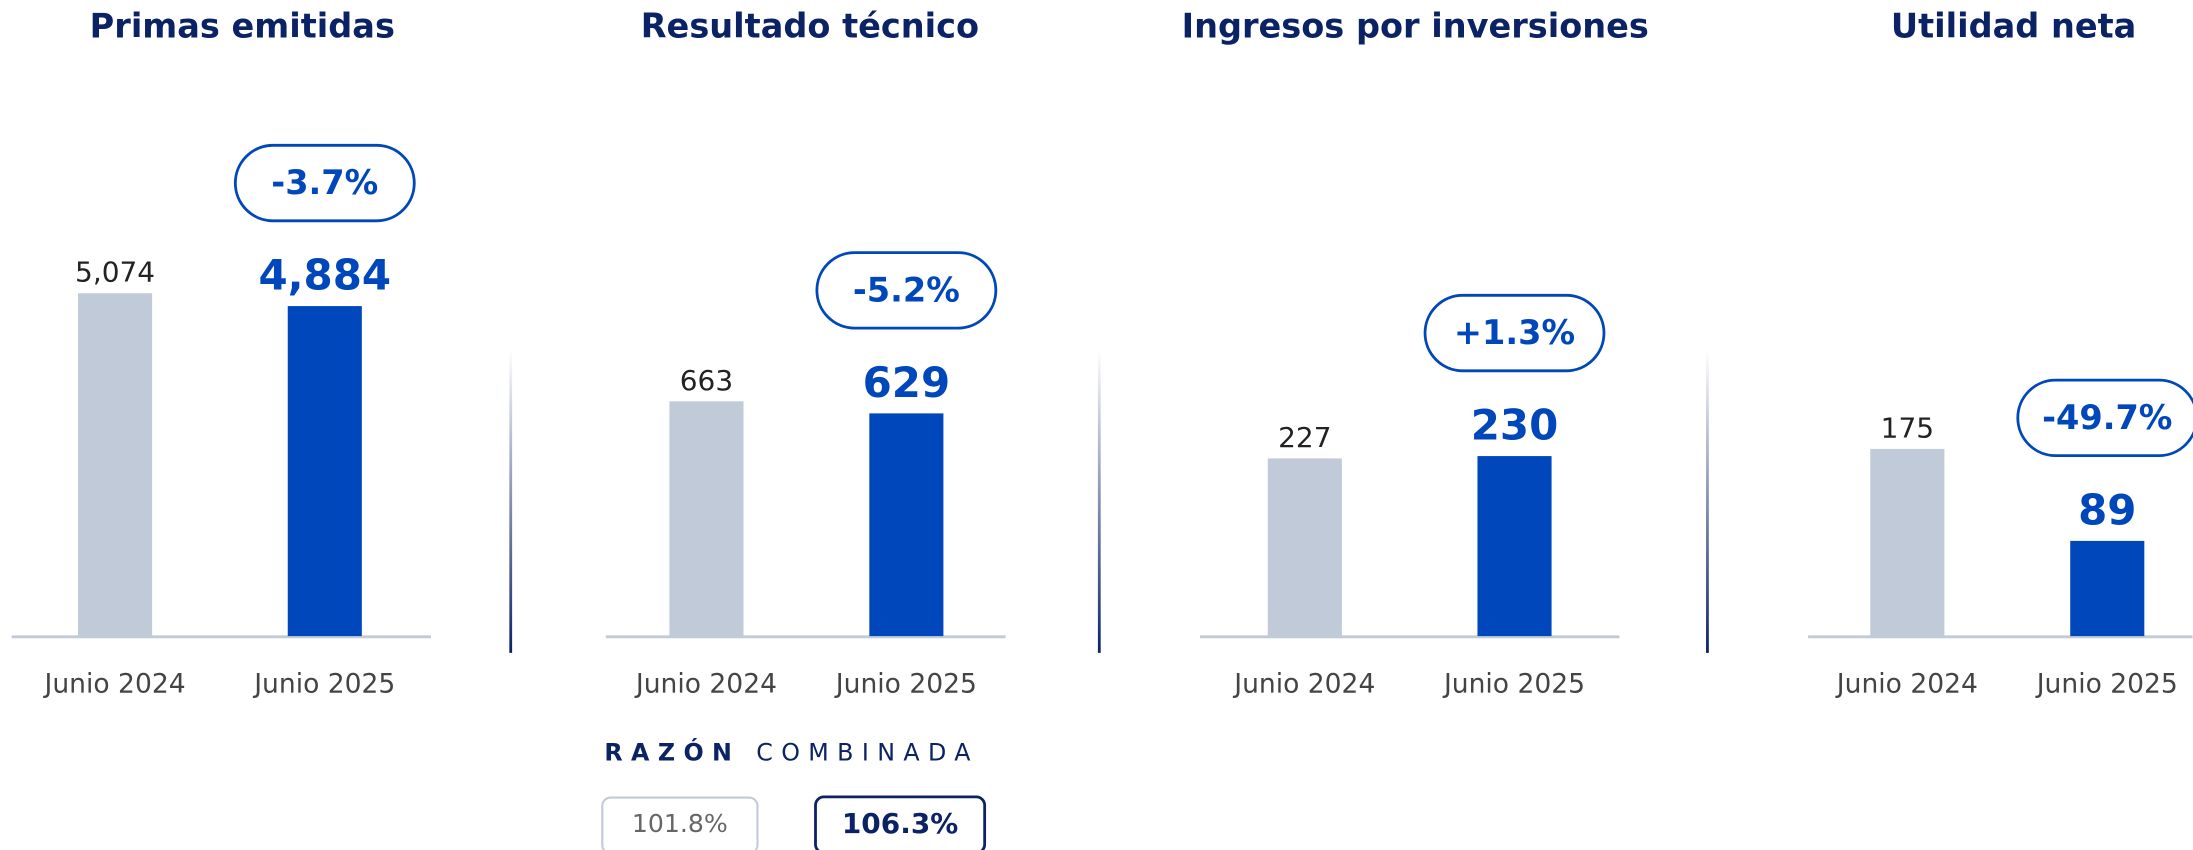  What do you see at coordinates (706, 380) in the screenshot?
I see `value-label: 663` at bounding box center [706, 380].